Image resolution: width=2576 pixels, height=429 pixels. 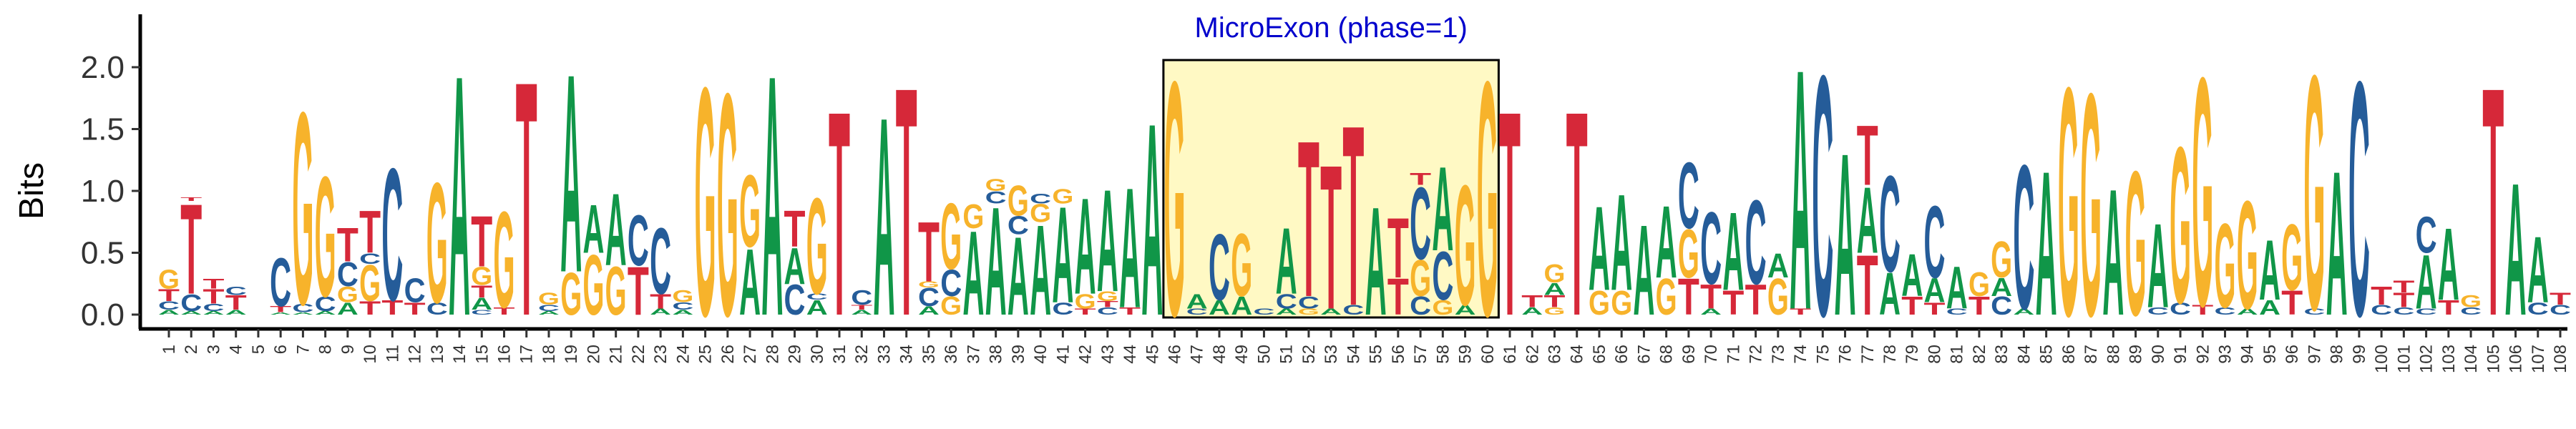 What do you see at coordinates (191, 349) in the screenshot?
I see `x-tick-label: 2` at bounding box center [191, 349].